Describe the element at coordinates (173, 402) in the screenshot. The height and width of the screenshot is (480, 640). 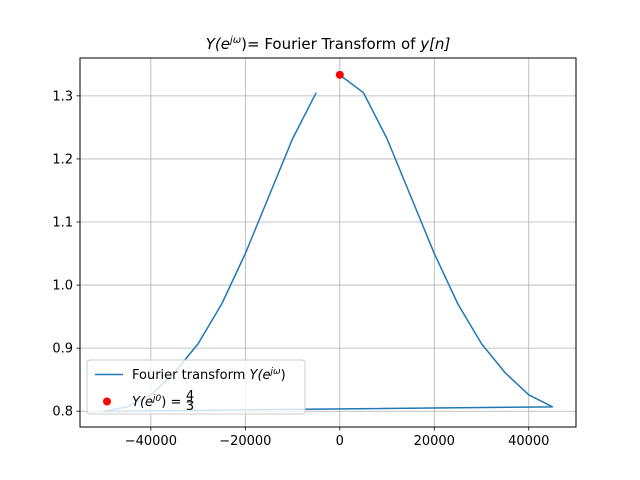
I see `legend-dc-eq: =` at that location.